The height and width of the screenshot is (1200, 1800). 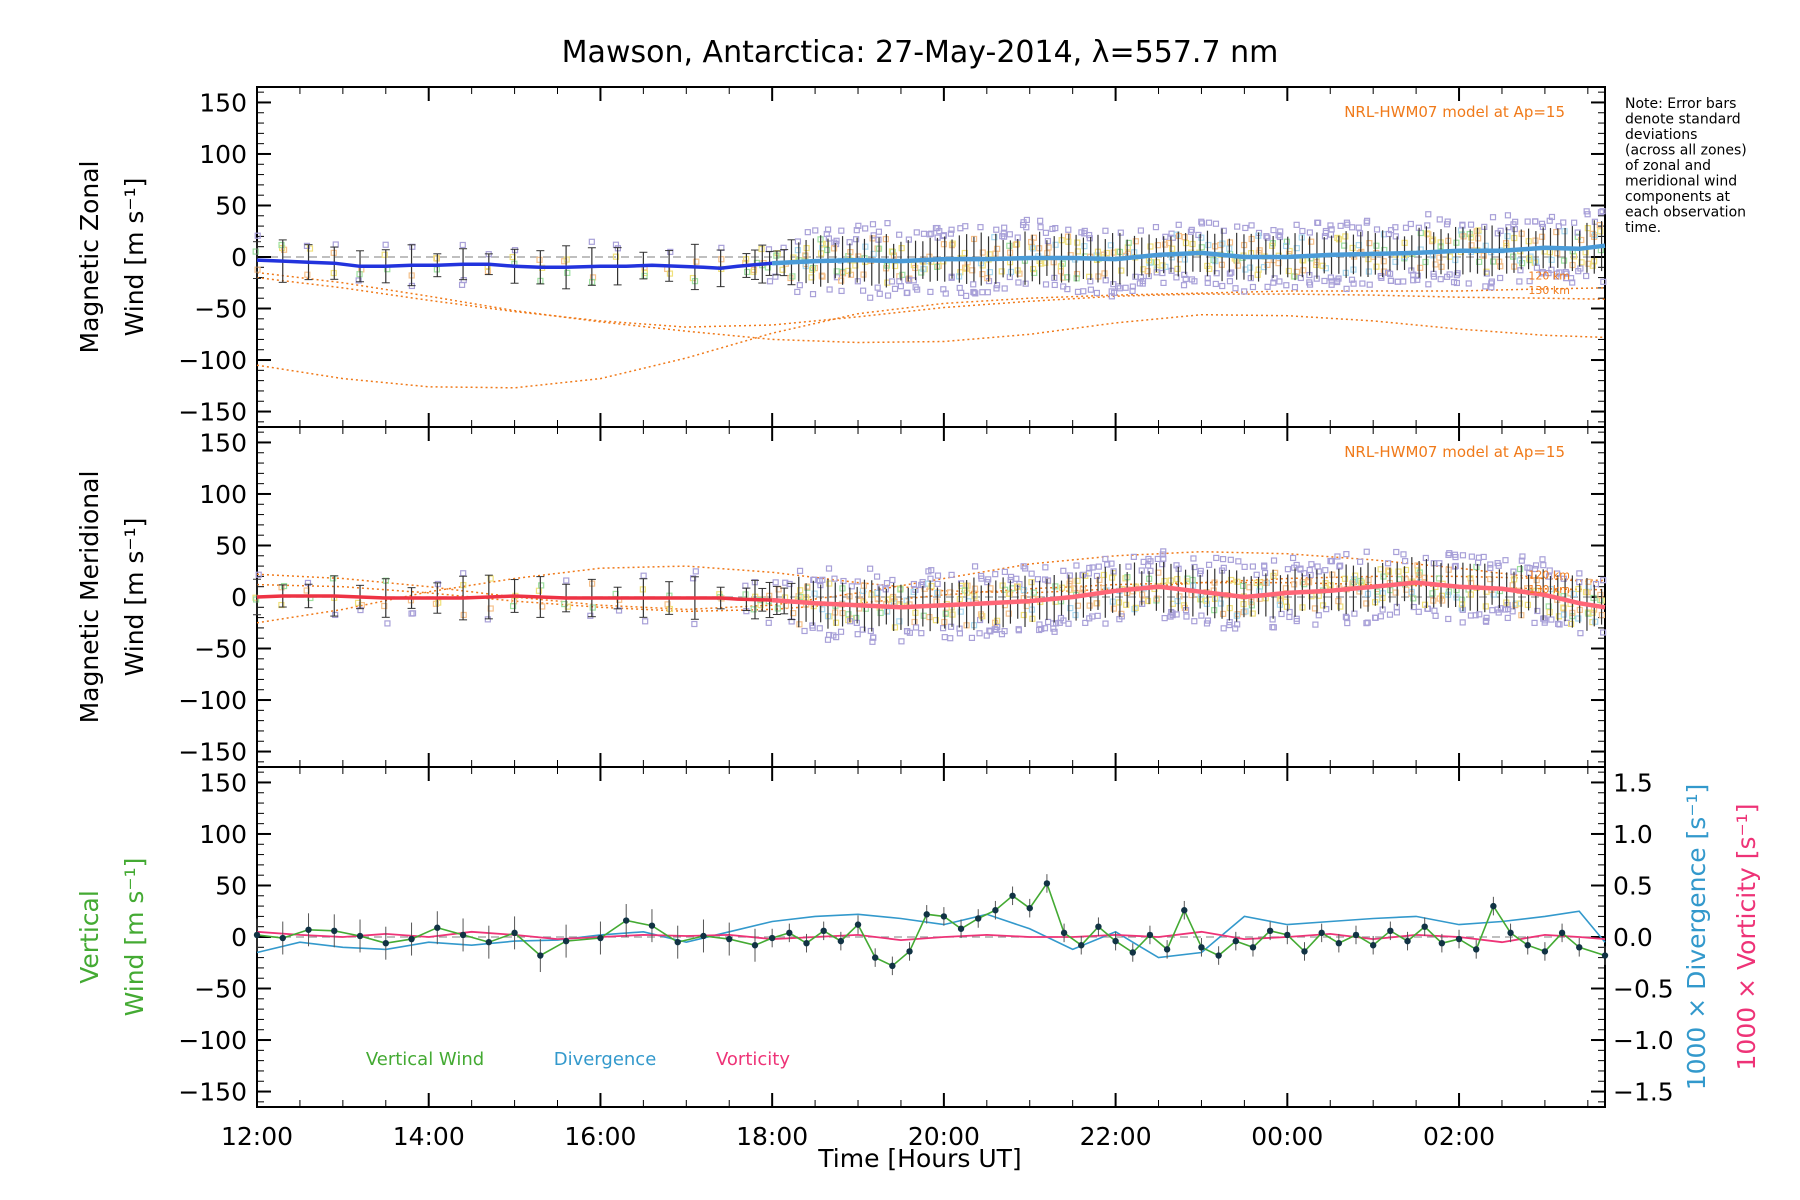 I want to click on y-tick-label: 100, so click(x=223, y=154).